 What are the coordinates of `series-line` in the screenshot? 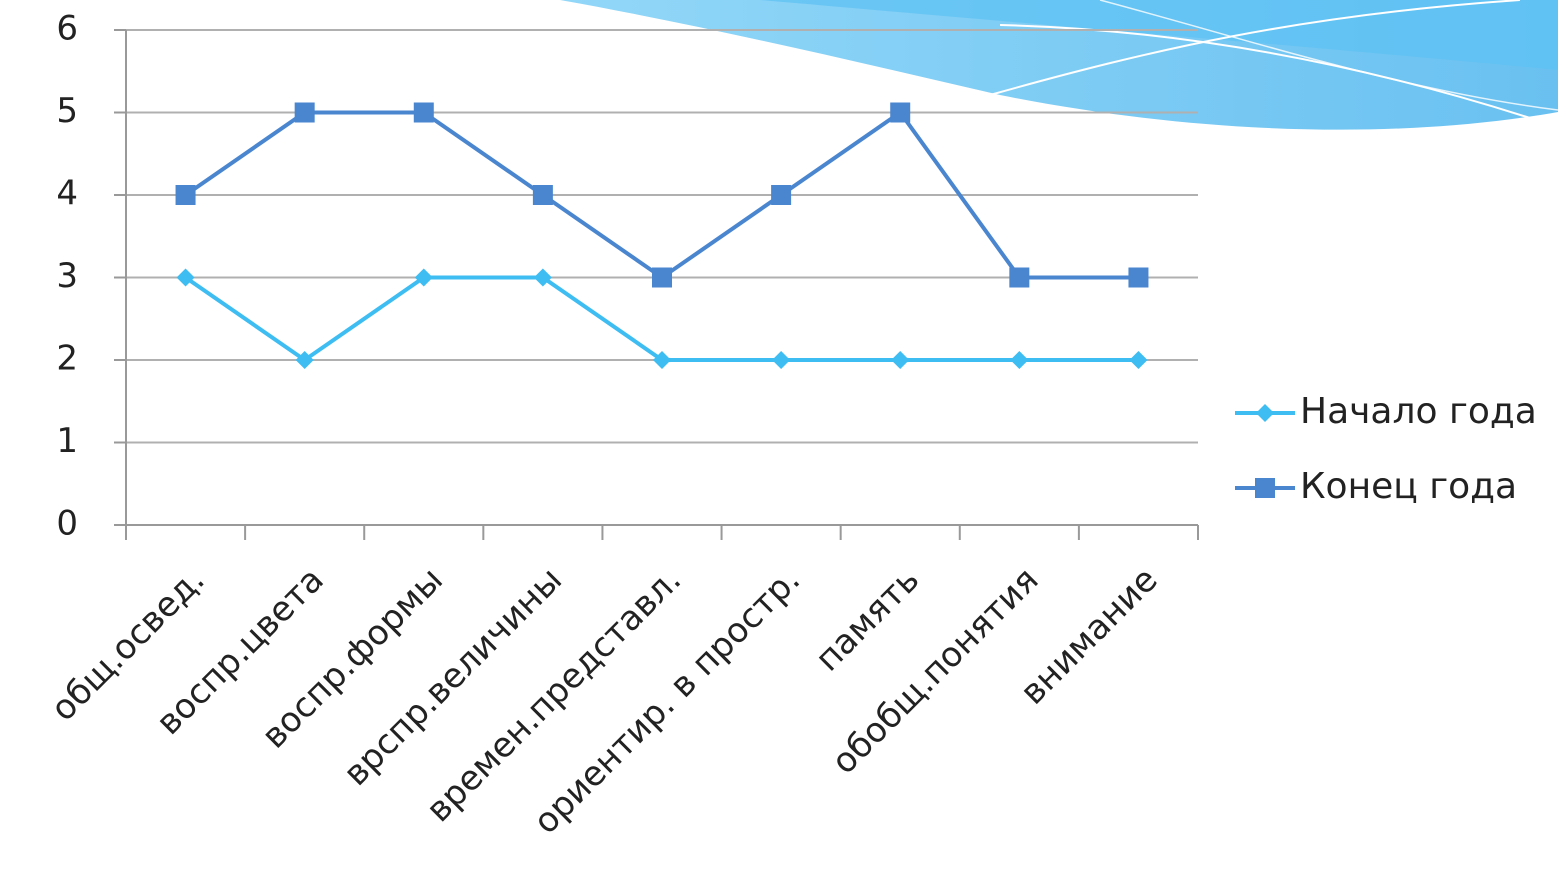 It's located at (661, 319).